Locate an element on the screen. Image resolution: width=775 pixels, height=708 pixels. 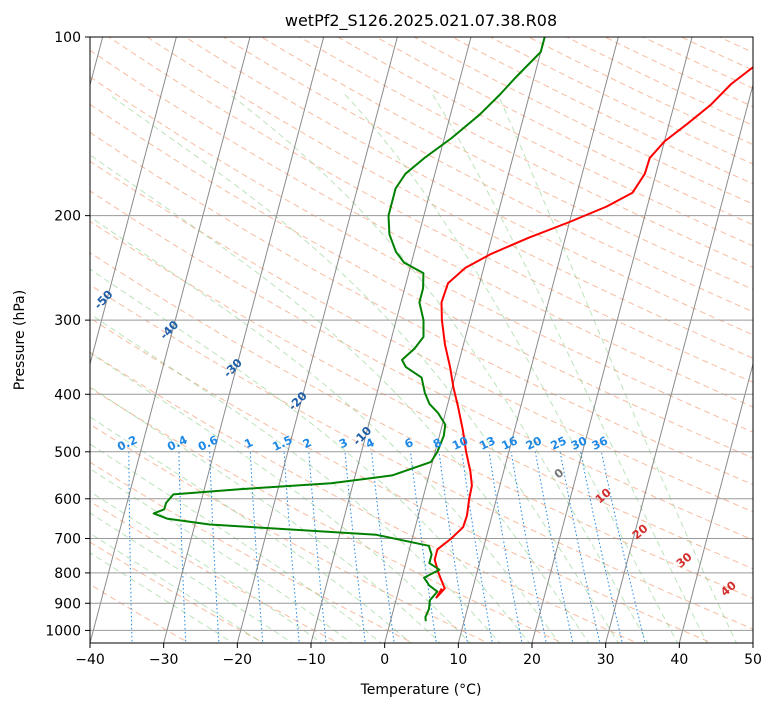
mixing-ratio-label: 1 is located at coordinates (248, 443).